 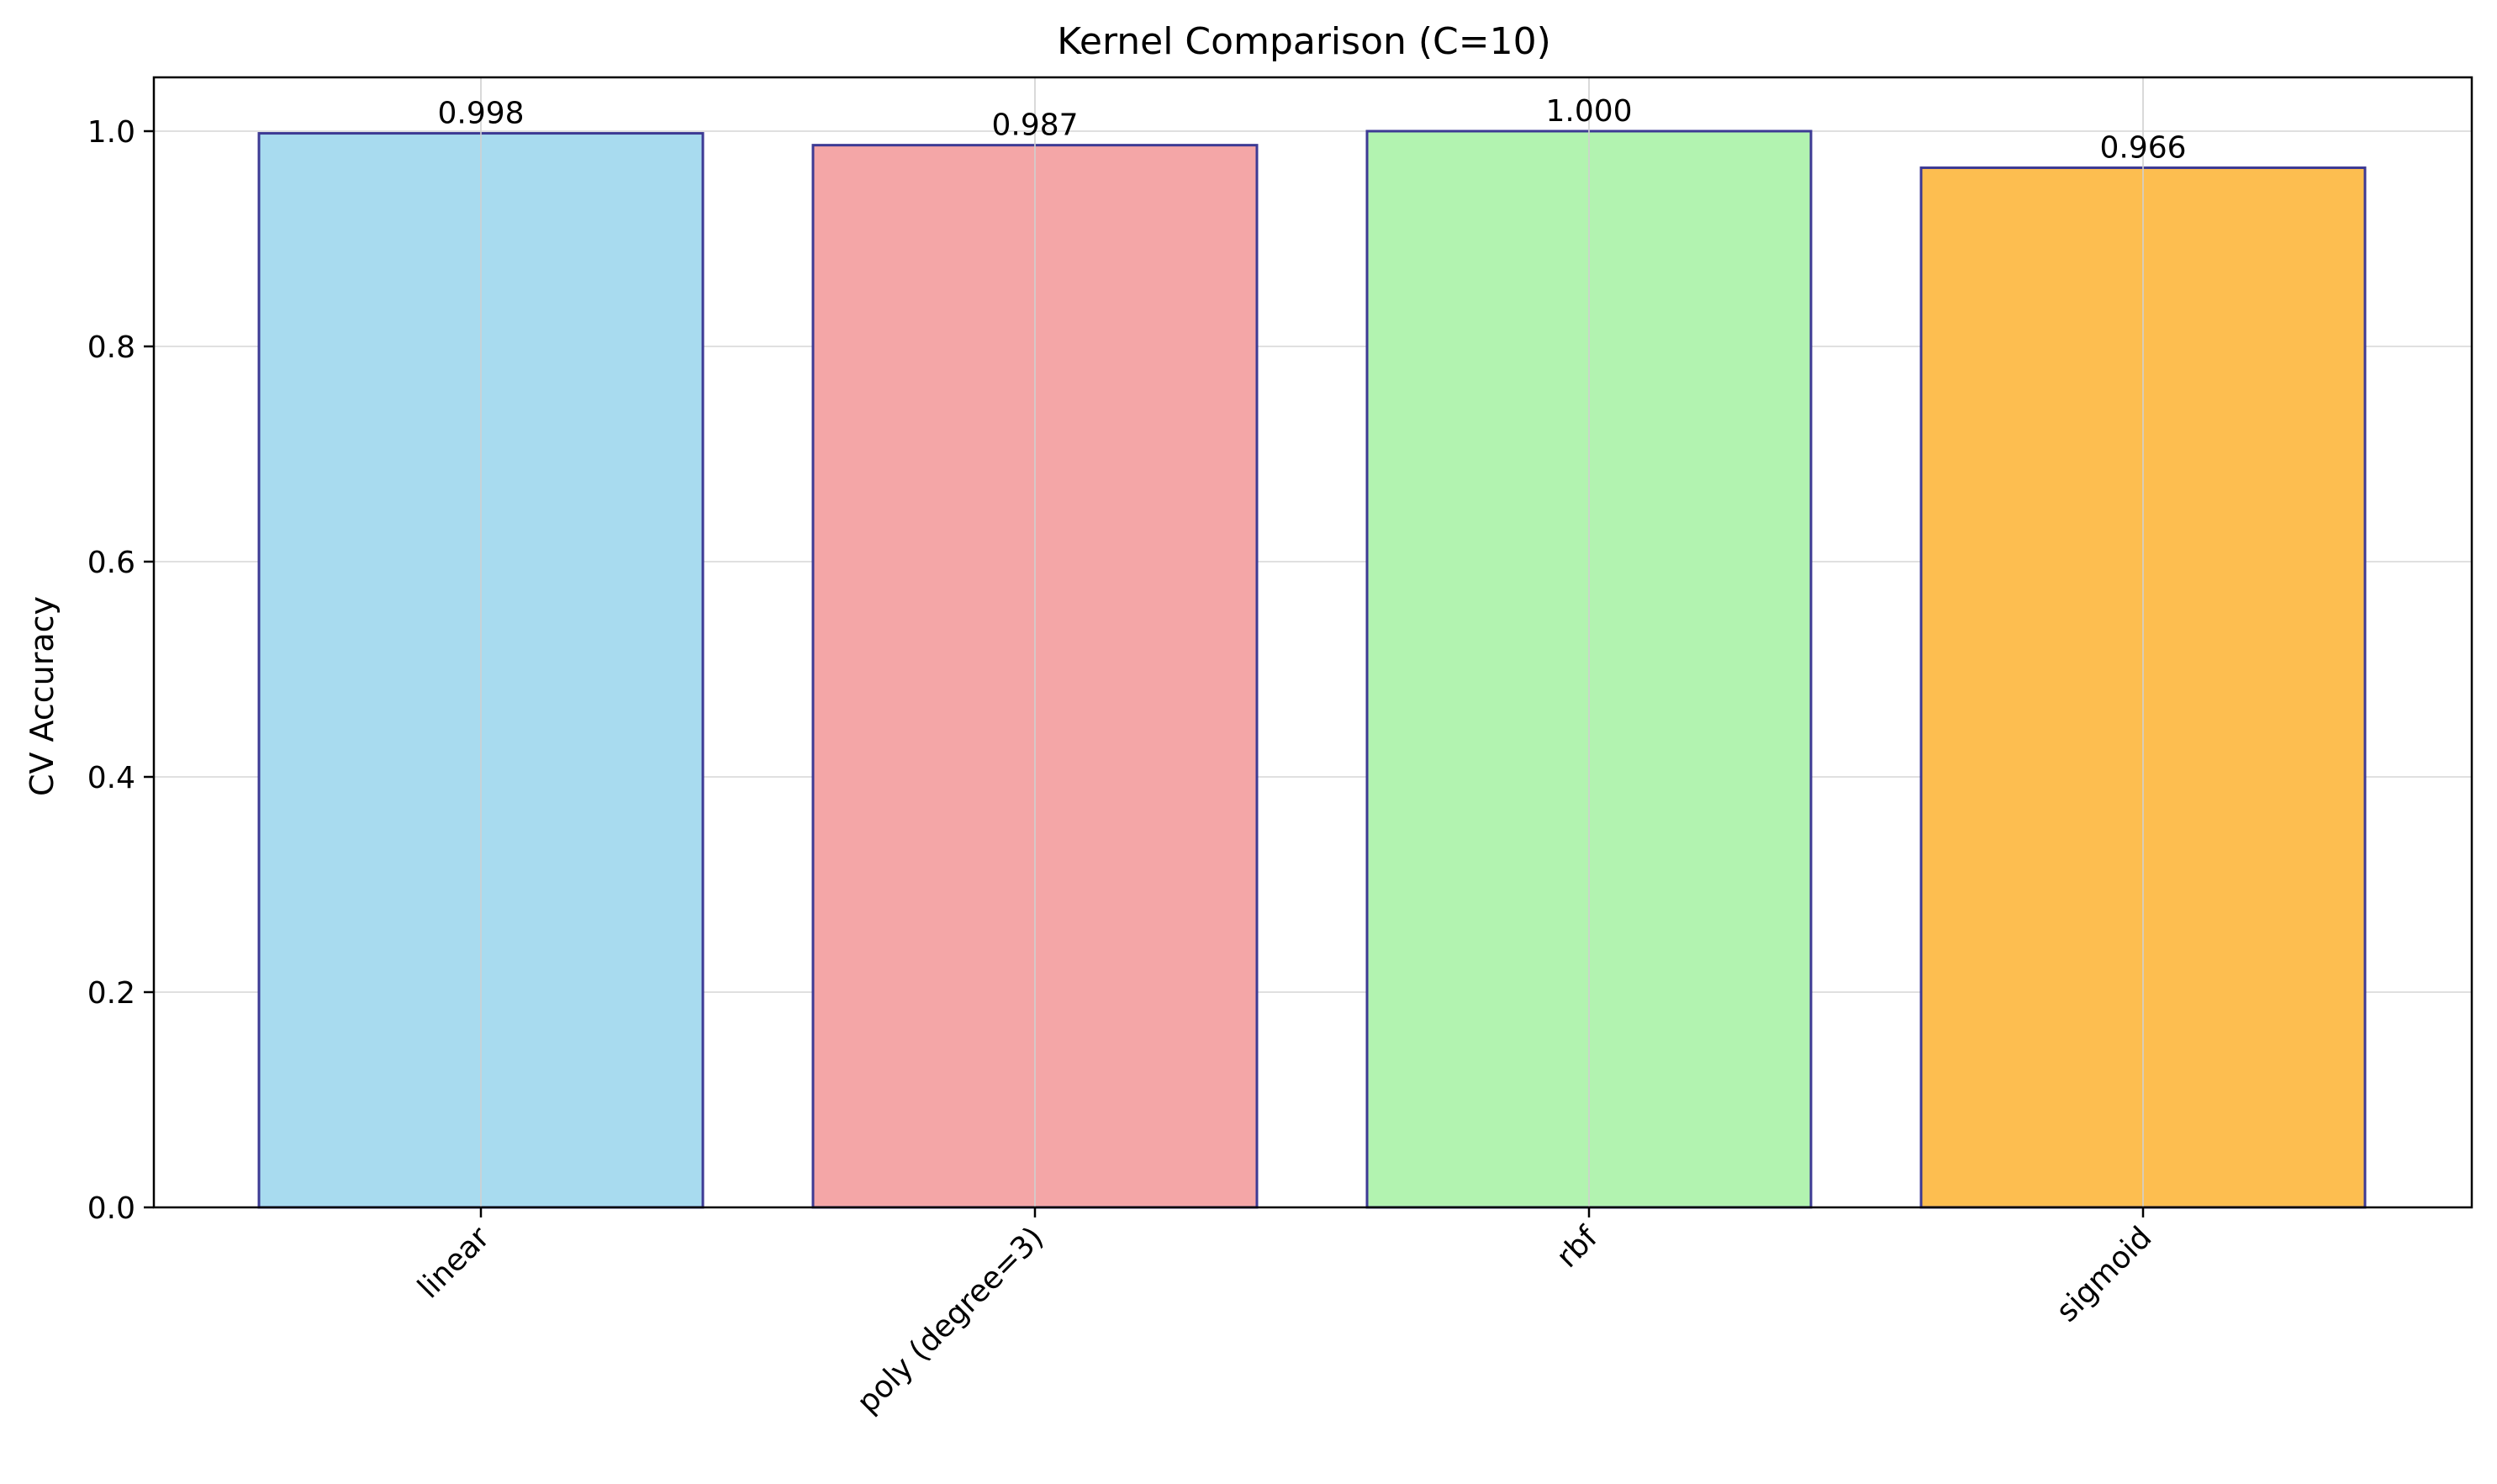 I want to click on y-tick-label: 0.0, so click(x=111, y=1208).